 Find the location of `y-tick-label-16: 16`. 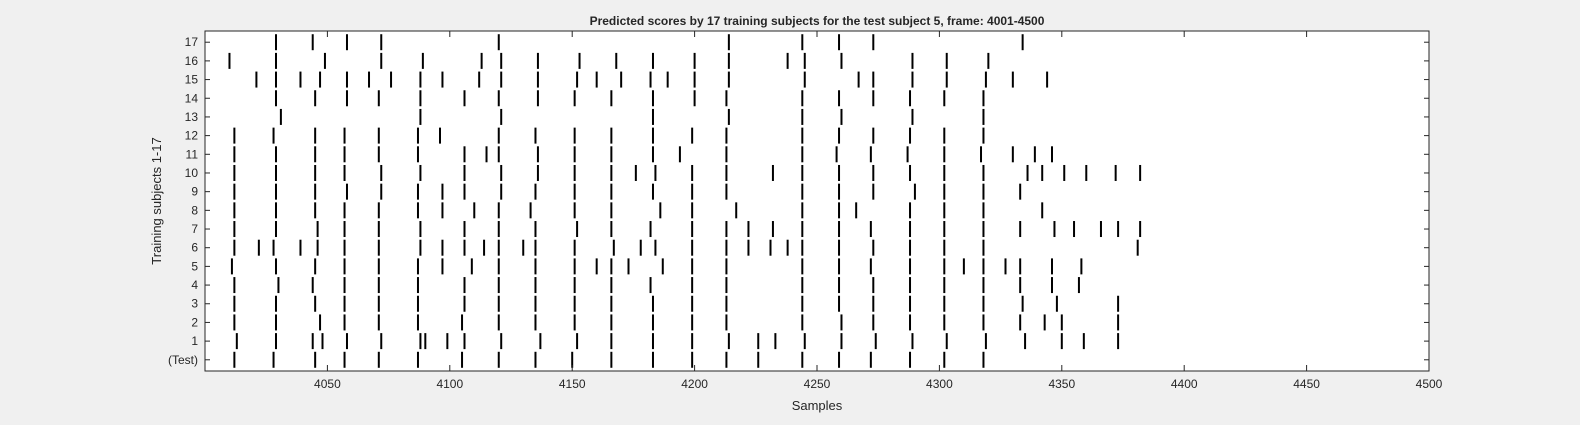

y-tick-label-16: 16 is located at coordinates (192, 61).